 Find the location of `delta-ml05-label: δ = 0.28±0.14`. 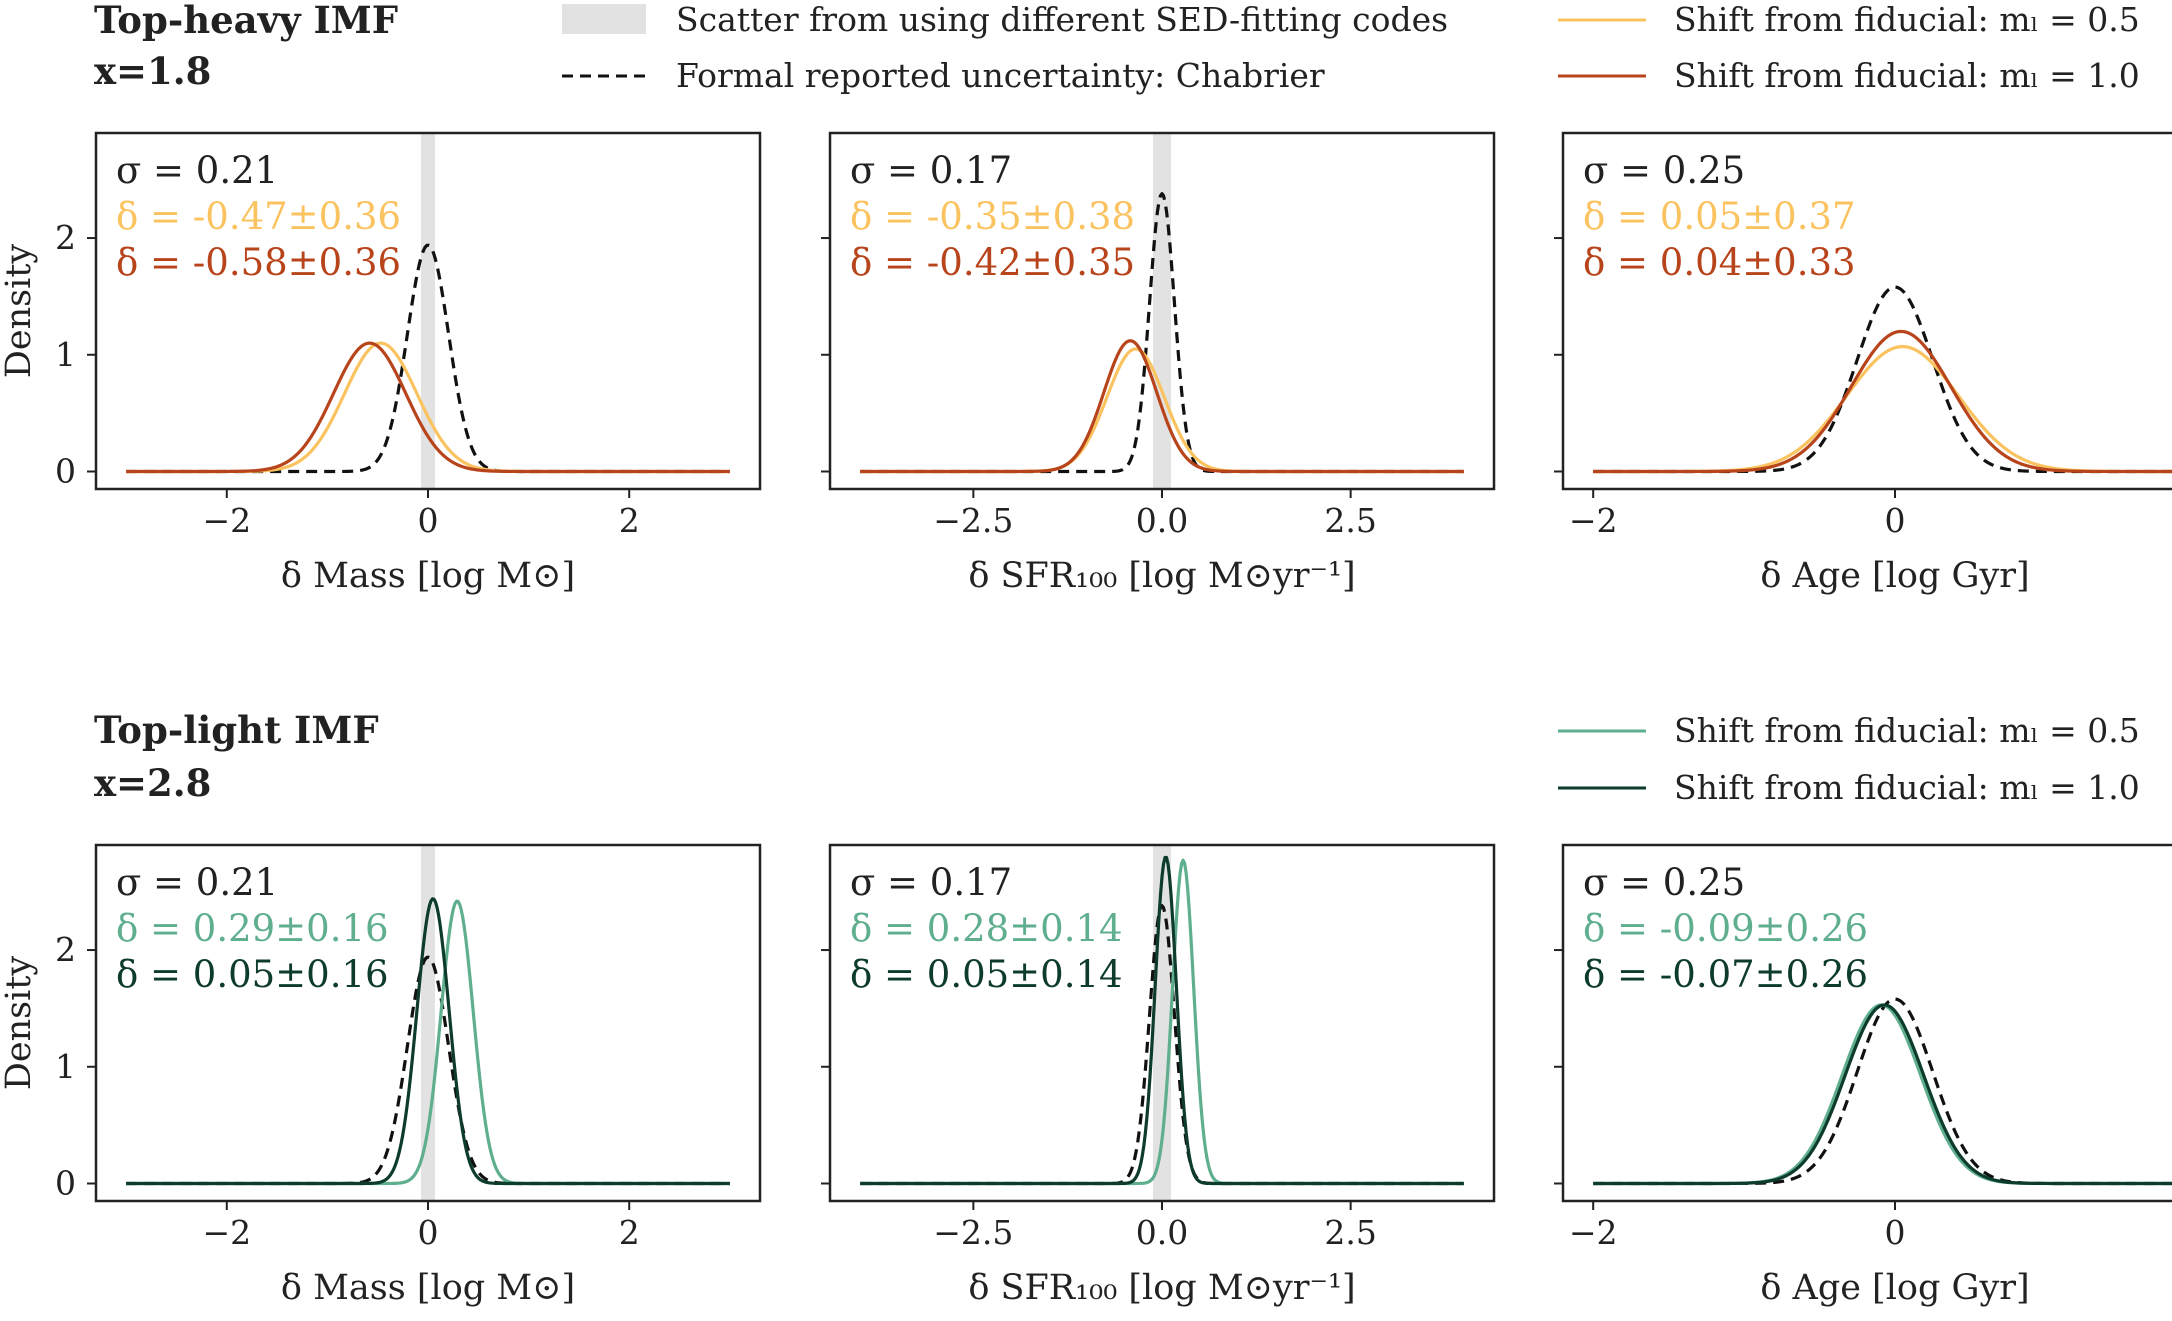

delta-ml05-label: δ = 0.28±0.14 is located at coordinates (986, 928).